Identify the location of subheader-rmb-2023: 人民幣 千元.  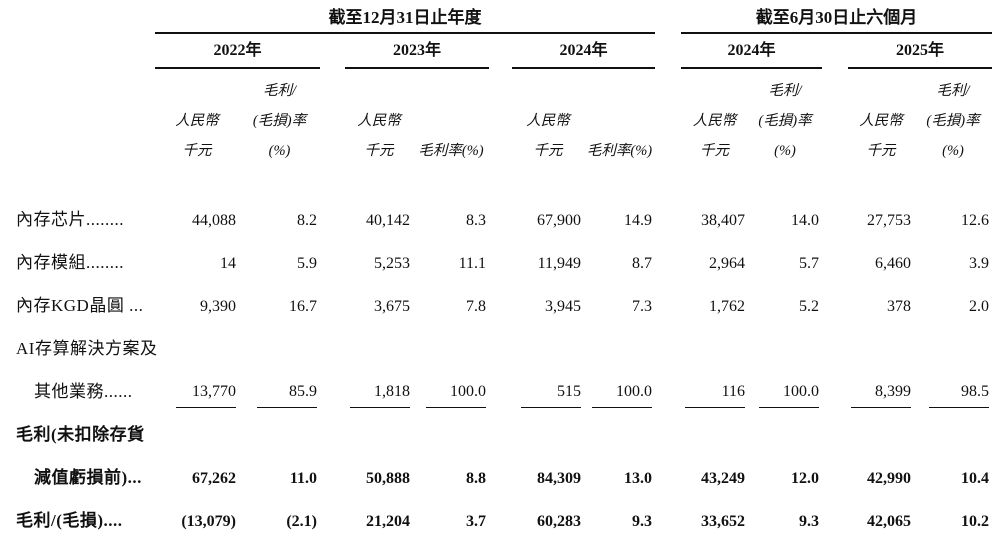
(379, 136).